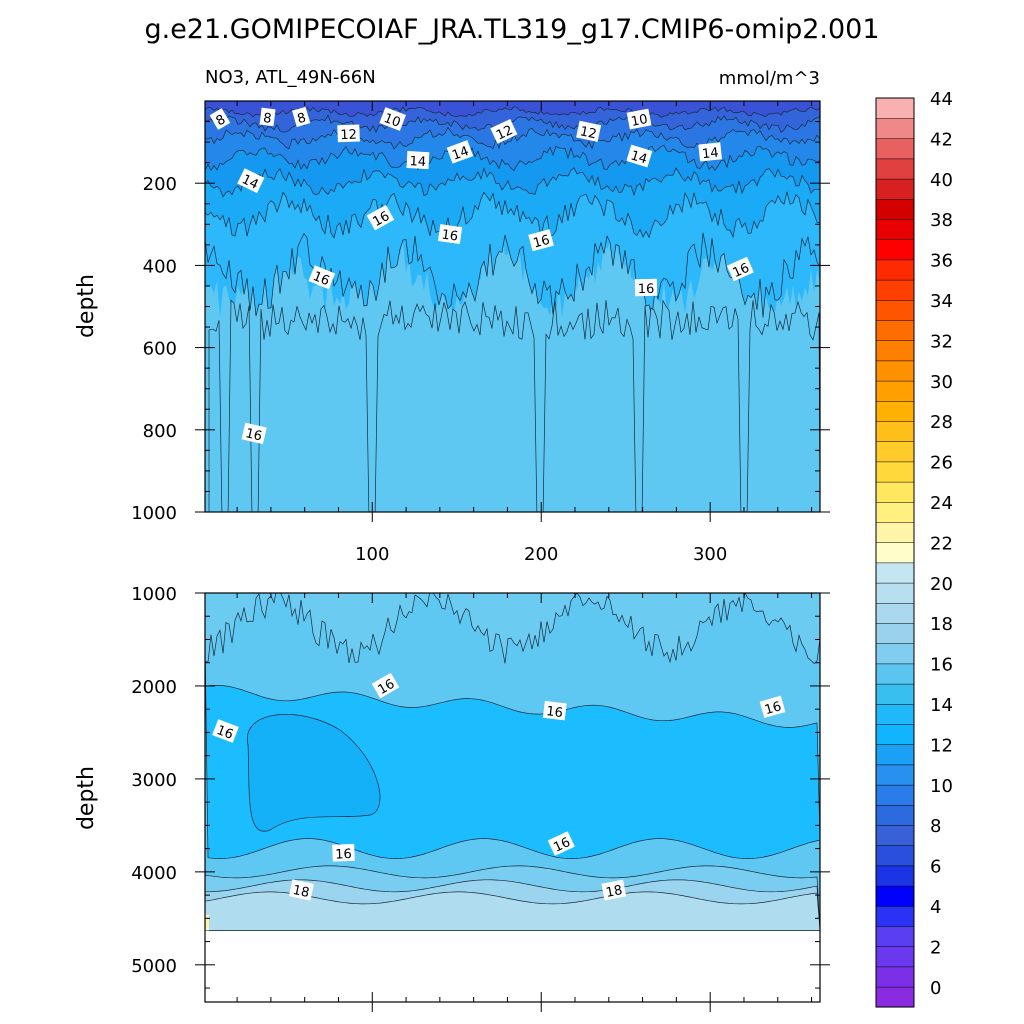  What do you see at coordinates (935, 907) in the screenshot?
I see `colorbar-label: 4` at bounding box center [935, 907].